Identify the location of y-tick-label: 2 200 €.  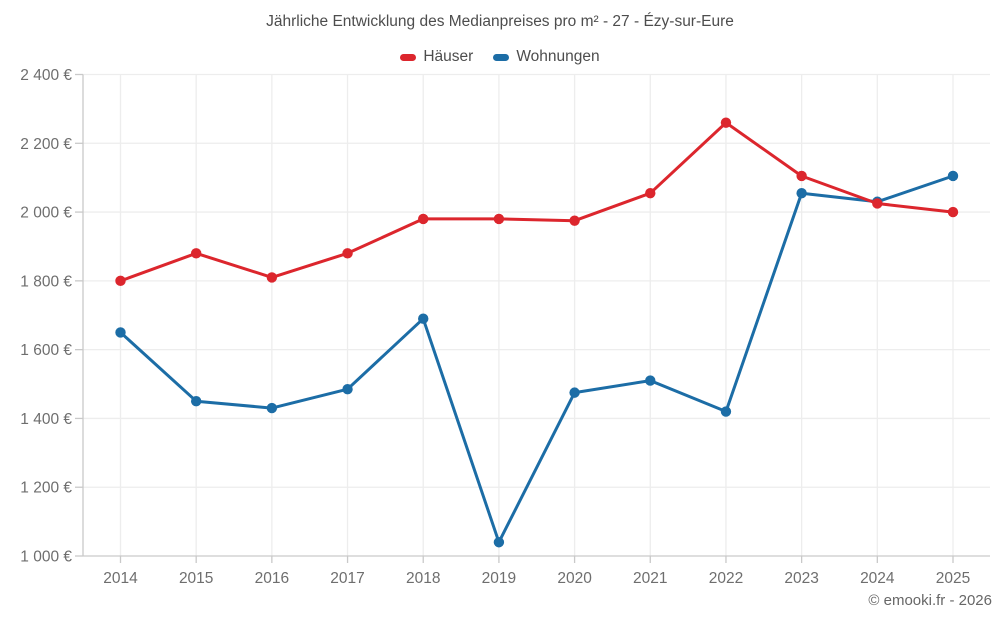
(46, 144).